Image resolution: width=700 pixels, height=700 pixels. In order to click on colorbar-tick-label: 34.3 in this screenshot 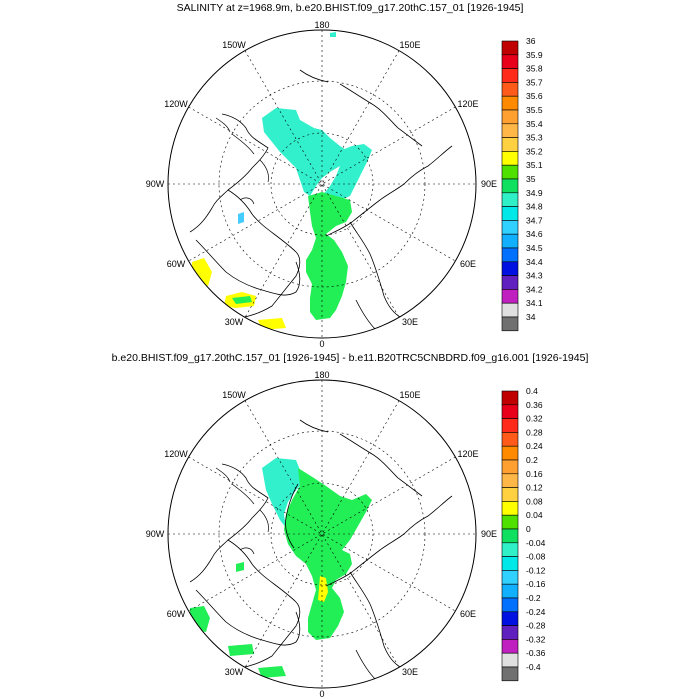, I will do `click(534, 276)`.